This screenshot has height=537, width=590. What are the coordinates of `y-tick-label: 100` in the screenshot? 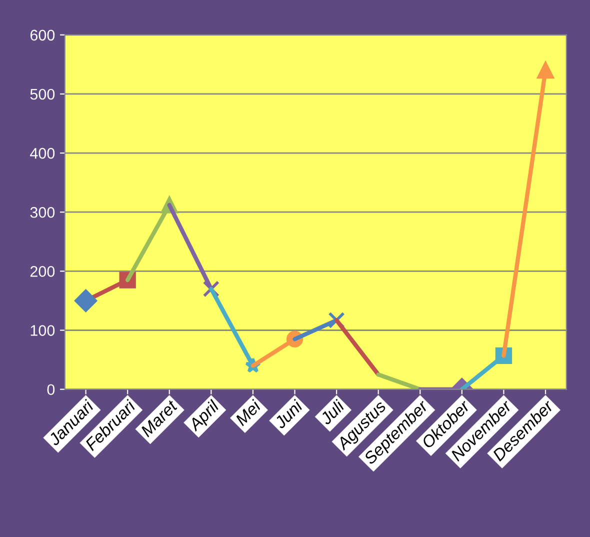 It's located at (42, 330).